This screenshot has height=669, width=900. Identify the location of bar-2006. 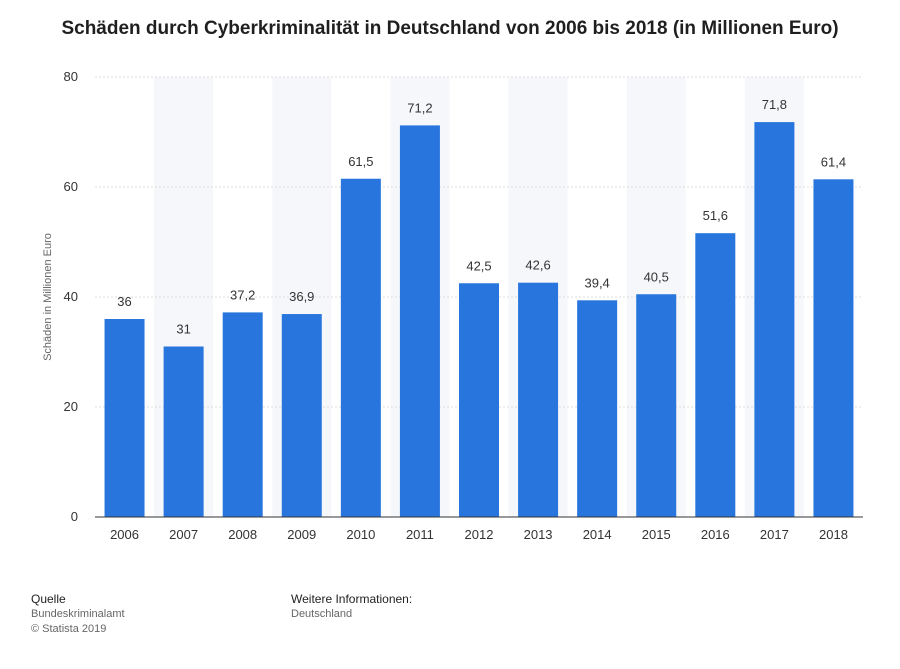
(124, 418).